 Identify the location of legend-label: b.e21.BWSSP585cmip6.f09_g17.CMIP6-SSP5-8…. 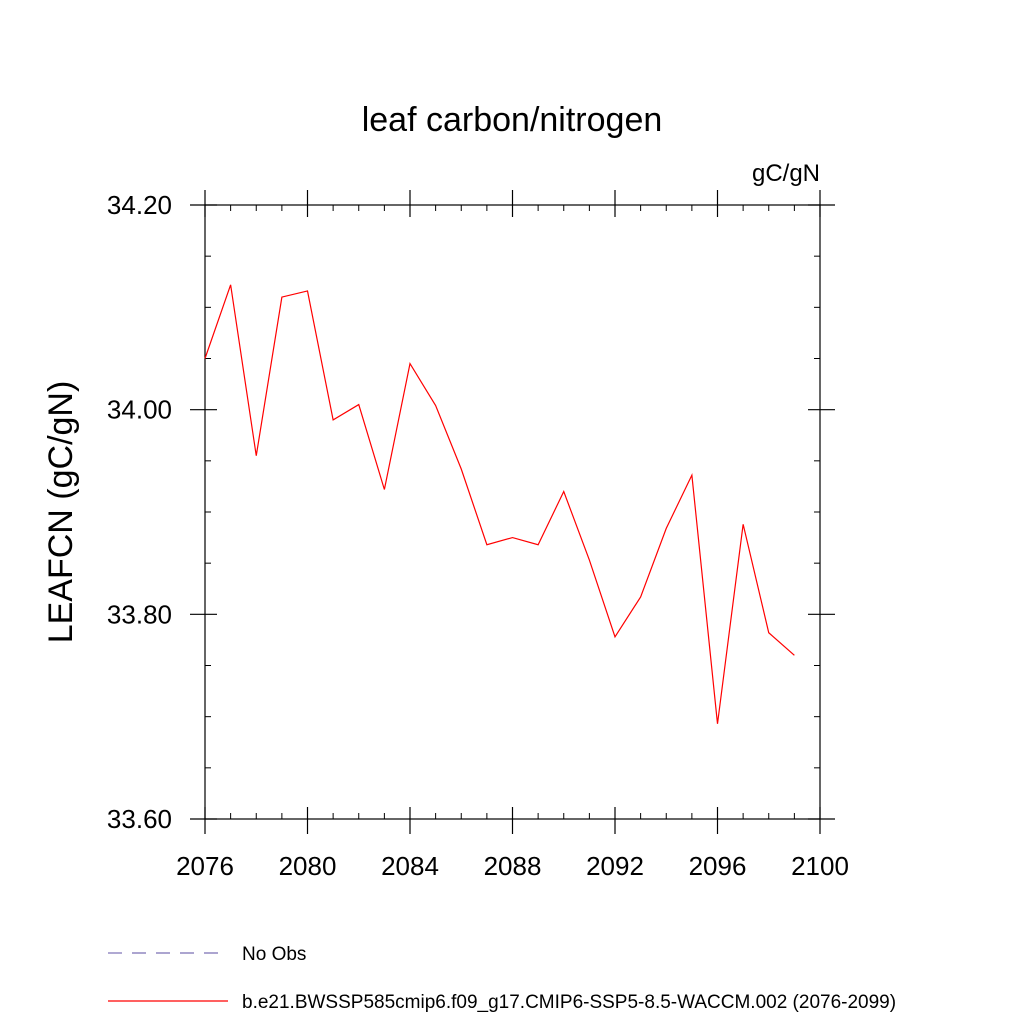
(569, 1002).